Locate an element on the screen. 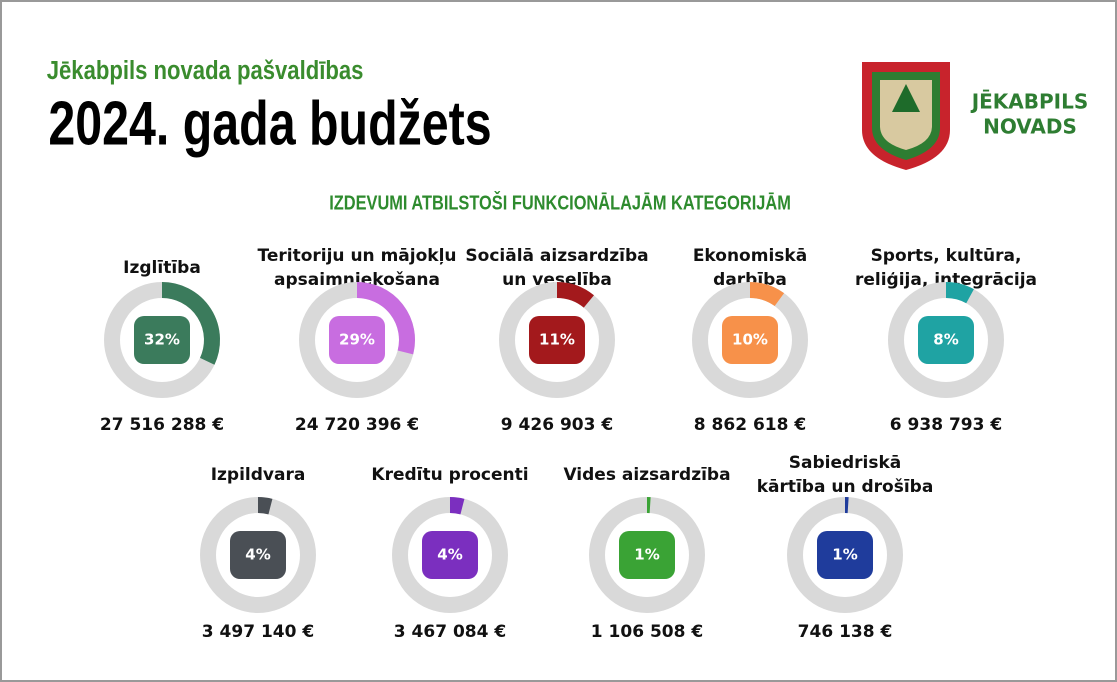 The width and height of the screenshot is (1117, 682). percent-label: 11% is located at coordinates (557, 340).